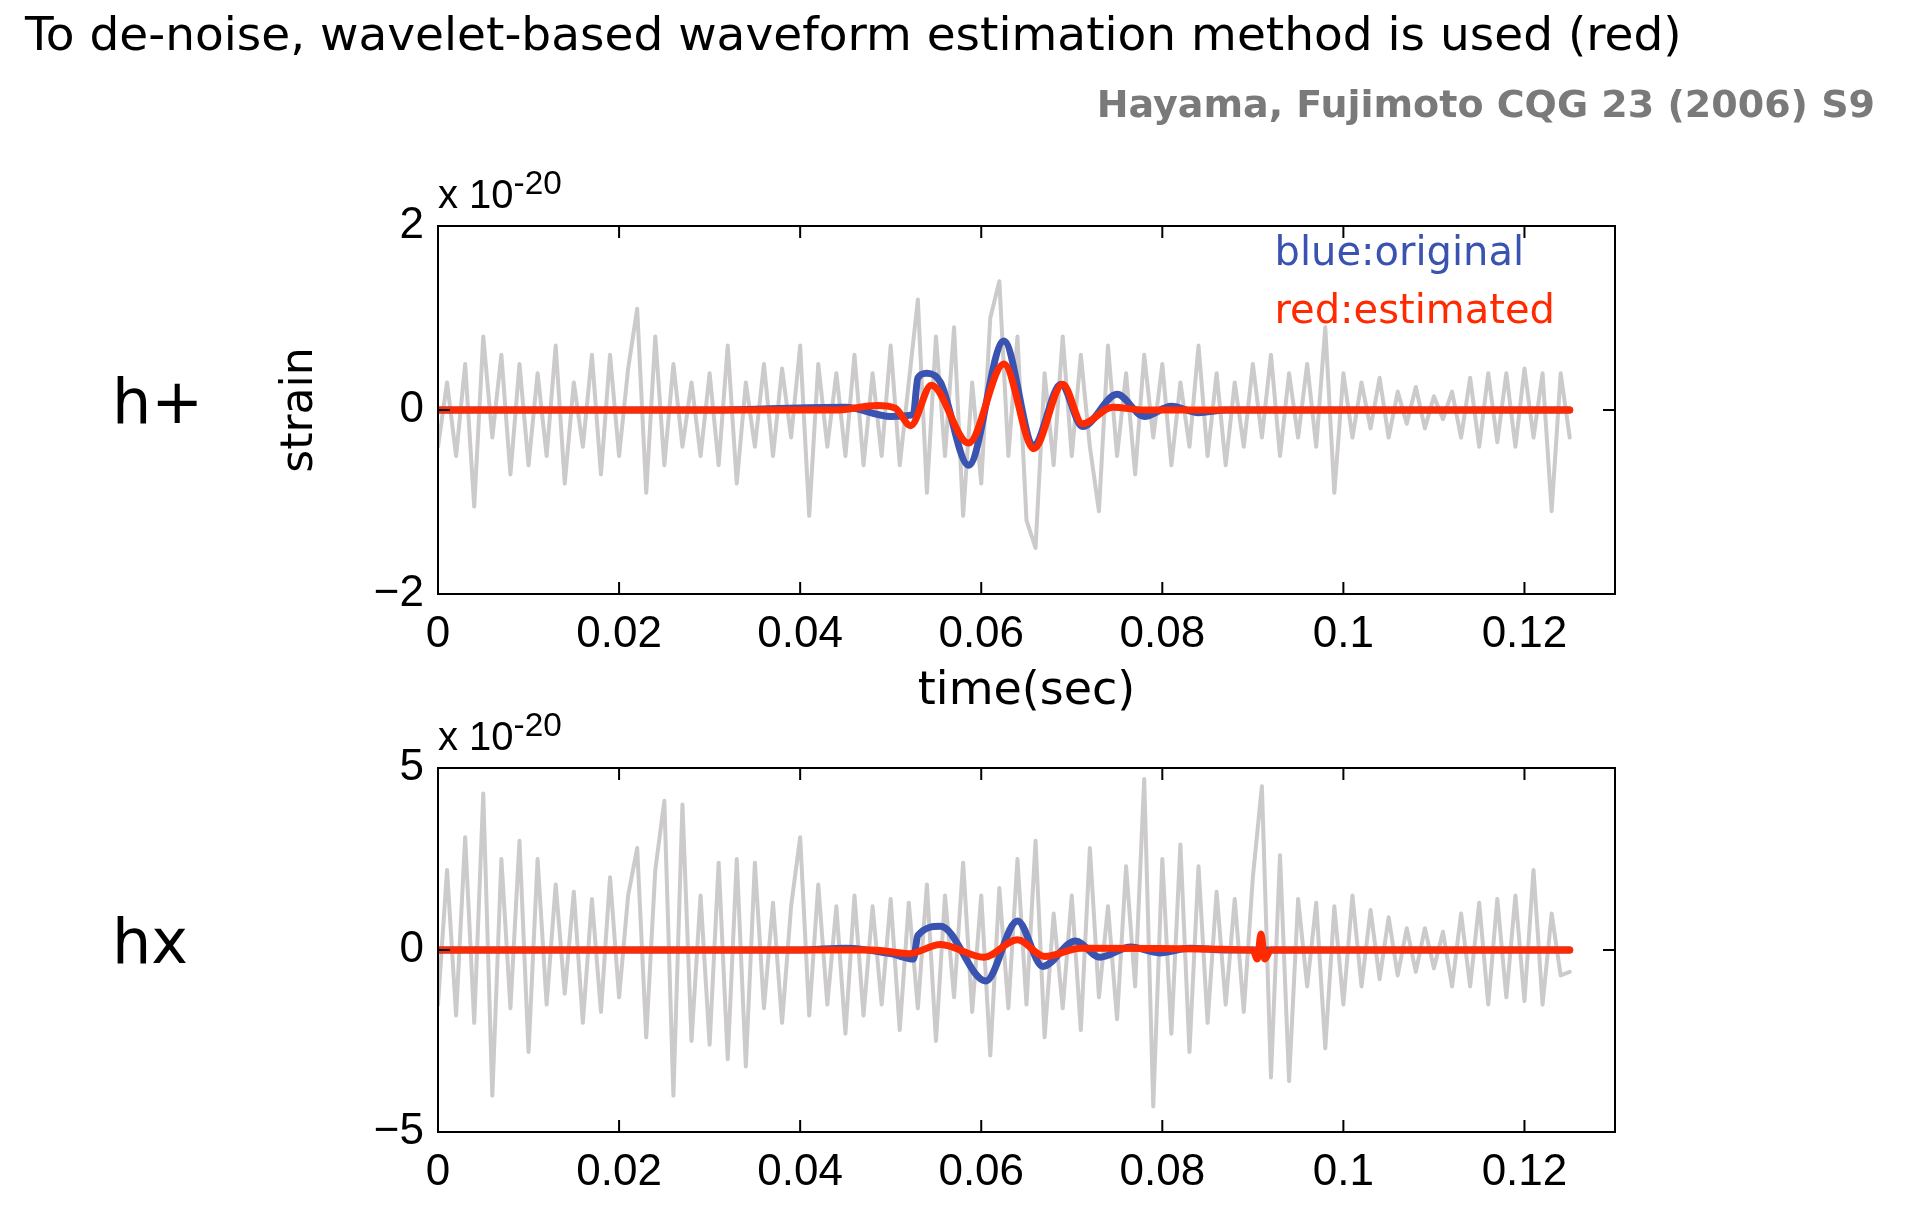  What do you see at coordinates (158, 401) in the screenshot?
I see `text: h+` at bounding box center [158, 401].